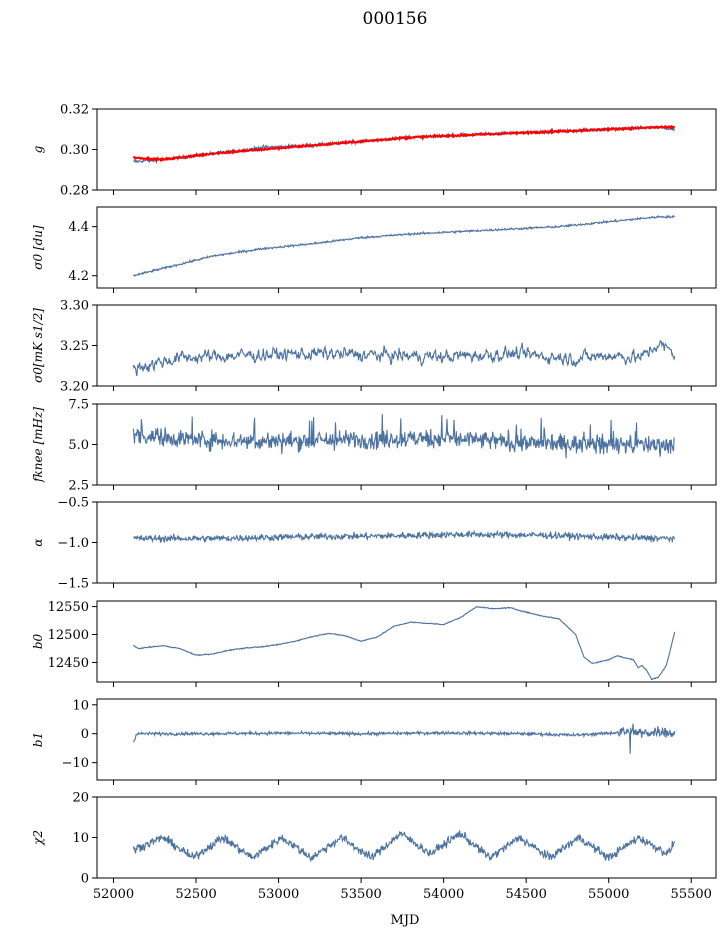 The width and height of the screenshot is (725, 936). Describe the element at coordinates (38, 641) in the screenshot. I see `y-axis-label: b0` at that location.